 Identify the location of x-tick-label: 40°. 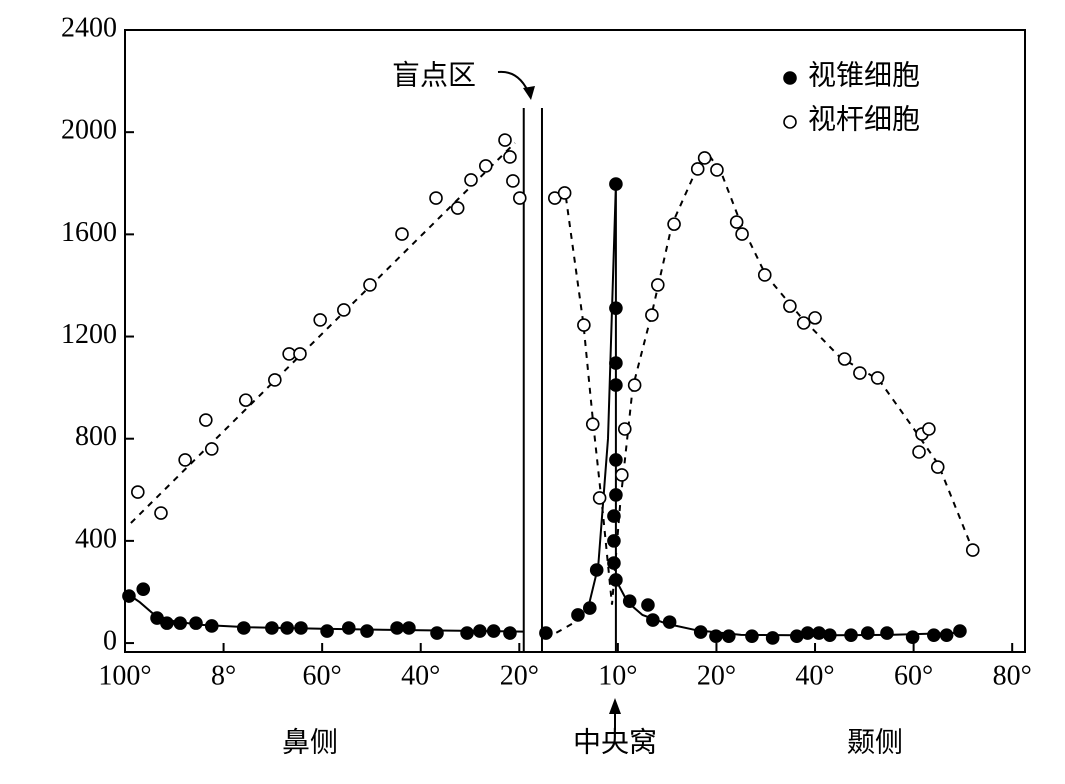
(814, 675).